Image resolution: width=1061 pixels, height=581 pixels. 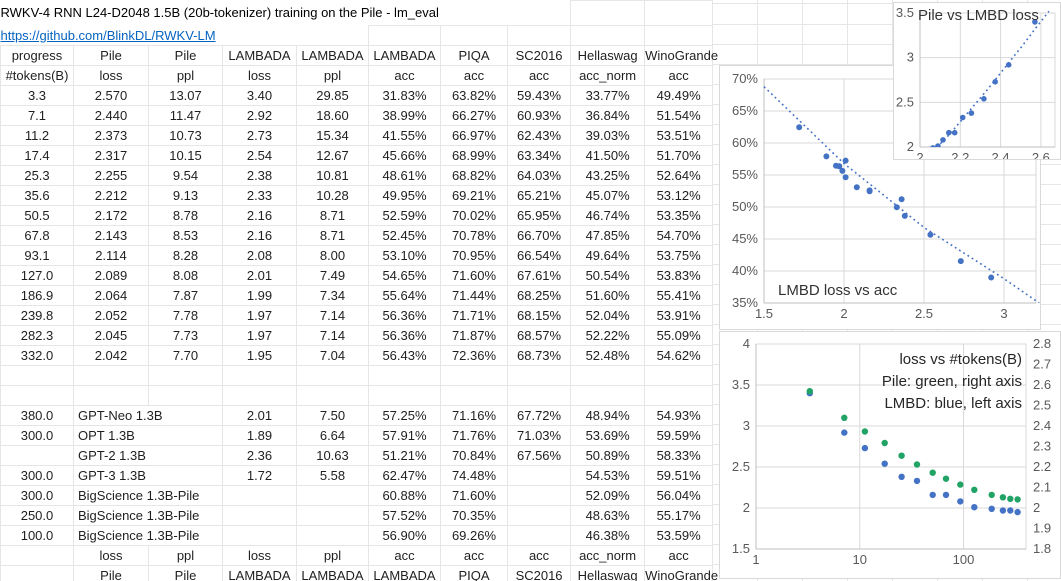 What do you see at coordinates (37, 55) in the screenshot?
I see `header-cell: progress` at bounding box center [37, 55].